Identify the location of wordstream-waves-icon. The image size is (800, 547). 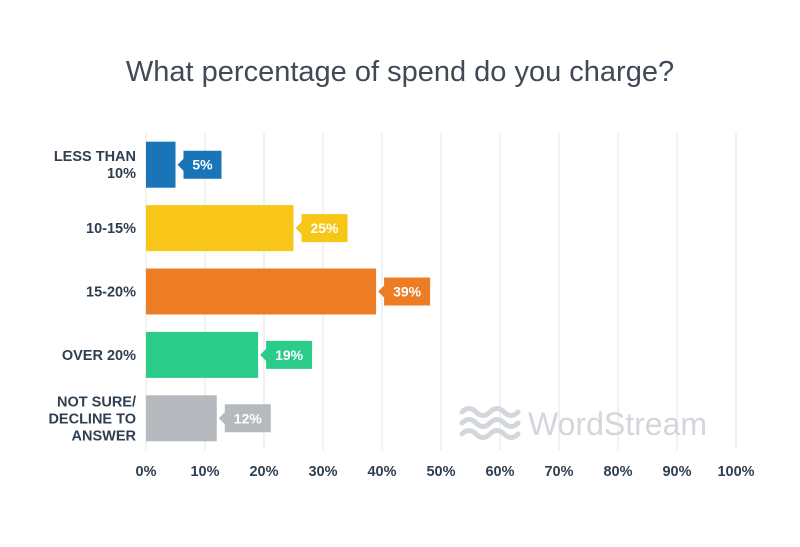
(490, 423).